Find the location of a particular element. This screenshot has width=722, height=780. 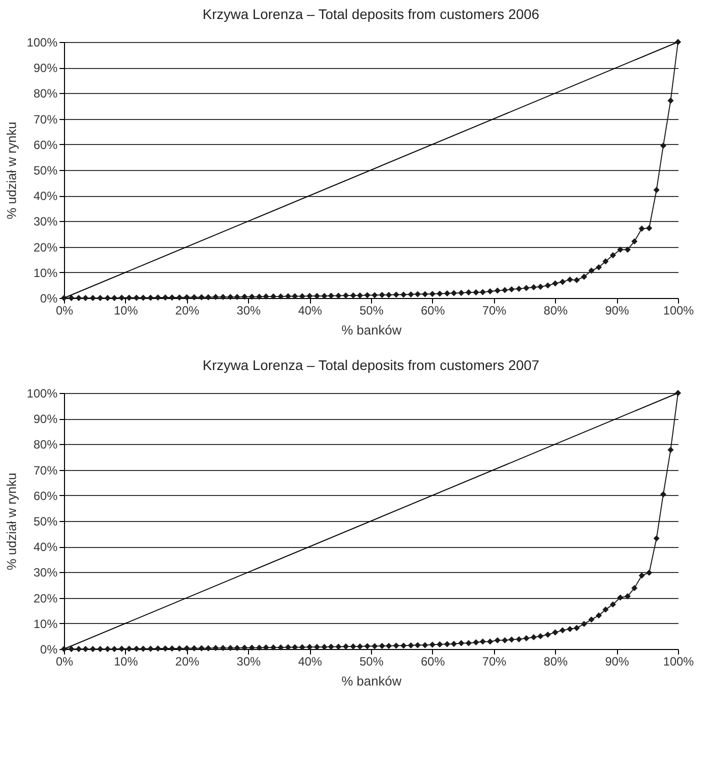

chart-title: Krzywa Lorenza – Total deposits from customers 2007 is located at coordinates (371, 365).